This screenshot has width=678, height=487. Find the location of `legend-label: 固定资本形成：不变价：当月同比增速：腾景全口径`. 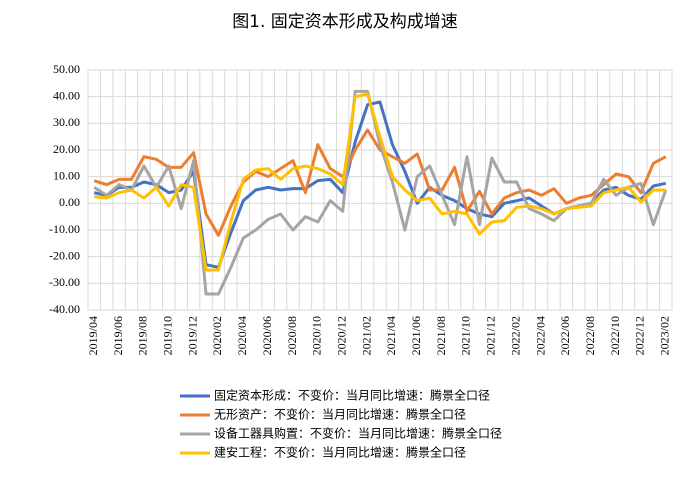

legend-label: 固定资本形成：不变价：当月同比增速：腾景全口径 is located at coordinates (352, 395).